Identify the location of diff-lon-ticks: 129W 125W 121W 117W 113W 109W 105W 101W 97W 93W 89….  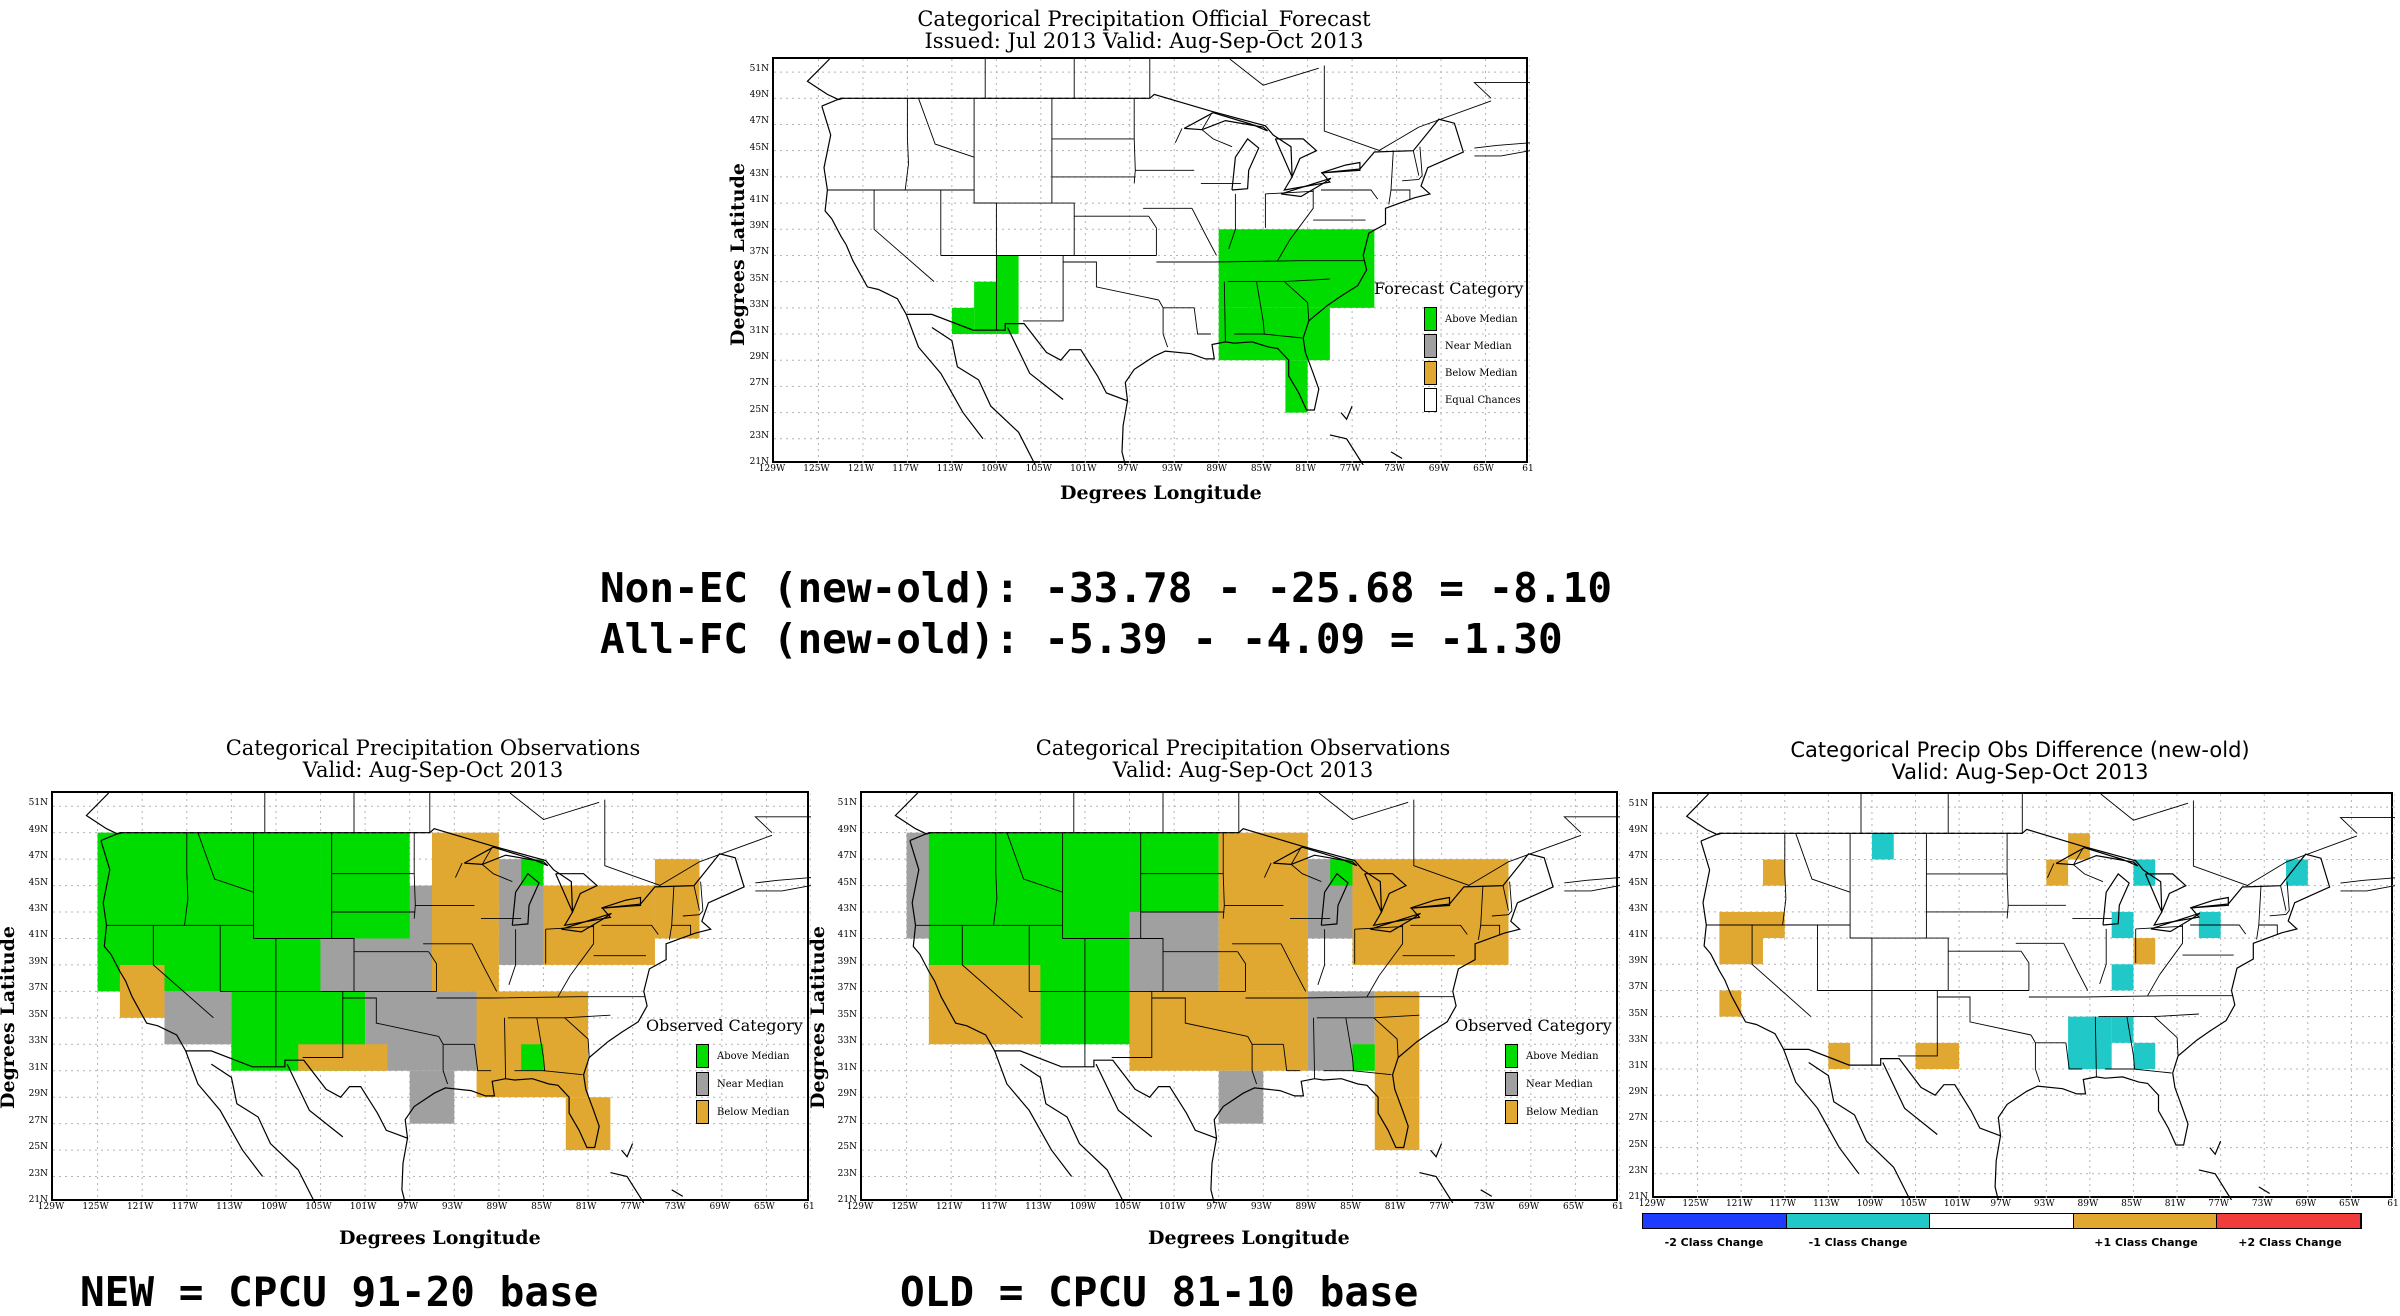
(2019, 1205).